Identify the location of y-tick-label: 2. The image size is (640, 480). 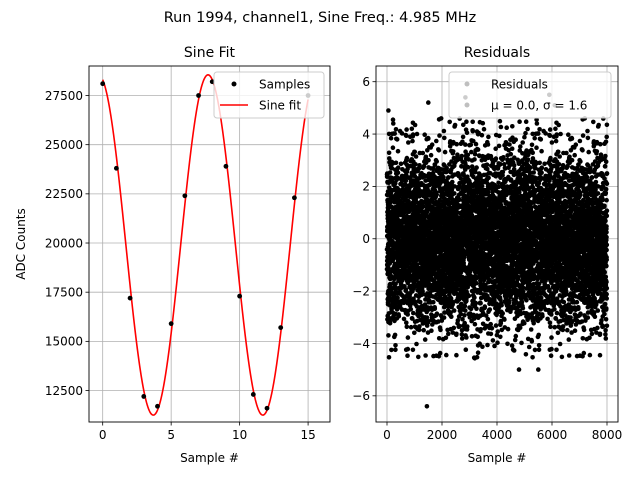
(366, 187).